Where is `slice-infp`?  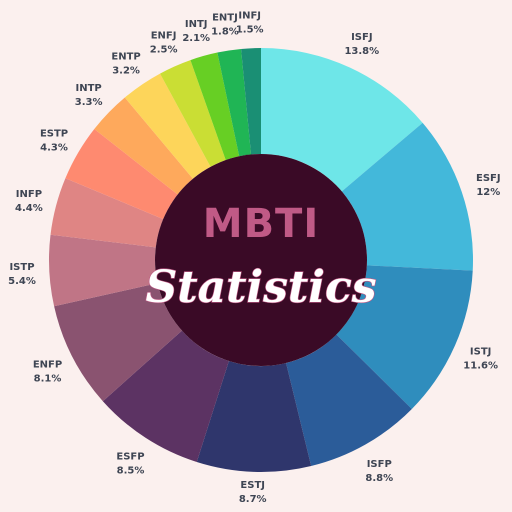 slice-infp is located at coordinates (107, 213).